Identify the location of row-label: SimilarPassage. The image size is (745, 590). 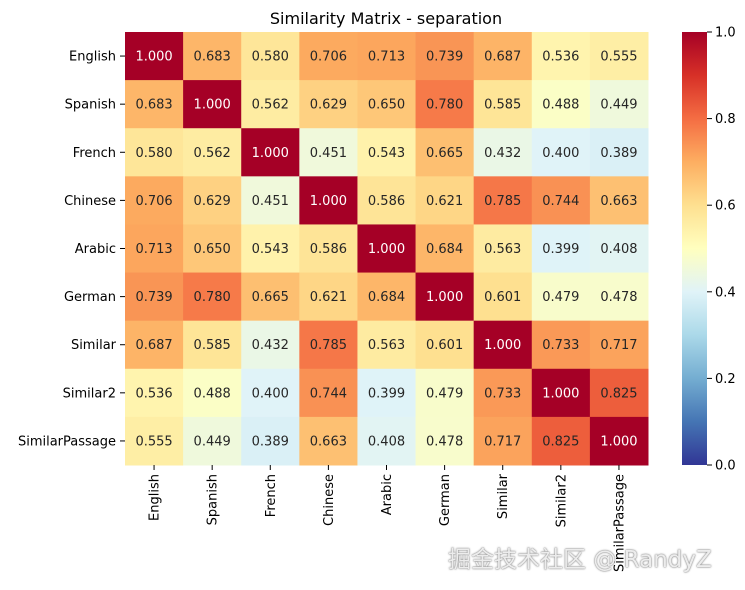
(67, 441).